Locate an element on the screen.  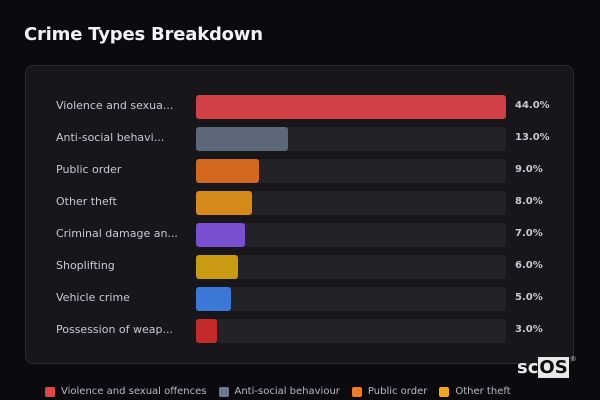
scos-logo: scOS ® is located at coordinates (547, 366).